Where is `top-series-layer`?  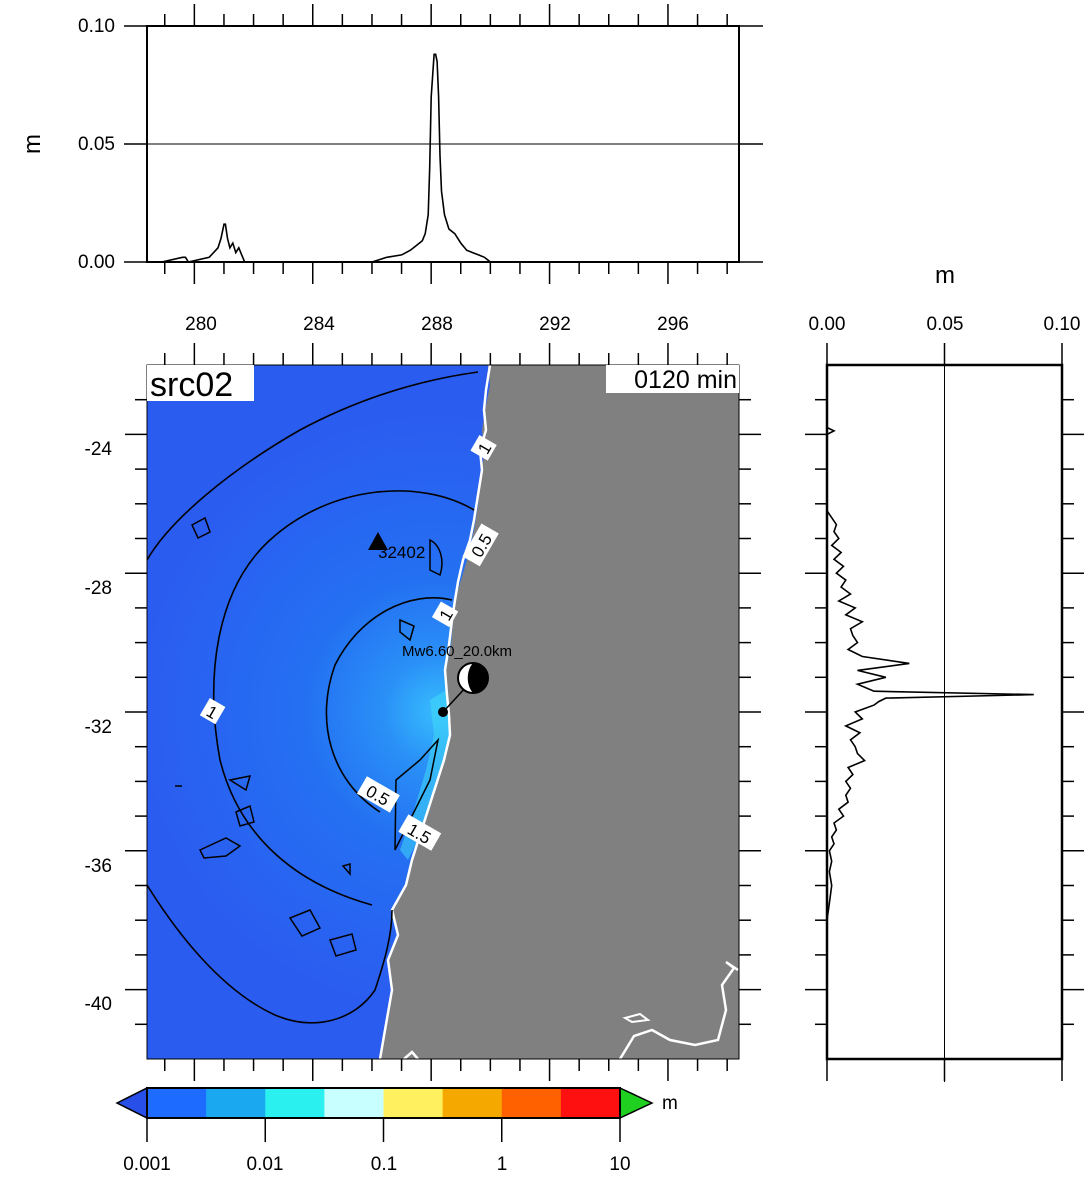
top-series-layer is located at coordinates (443, 157).